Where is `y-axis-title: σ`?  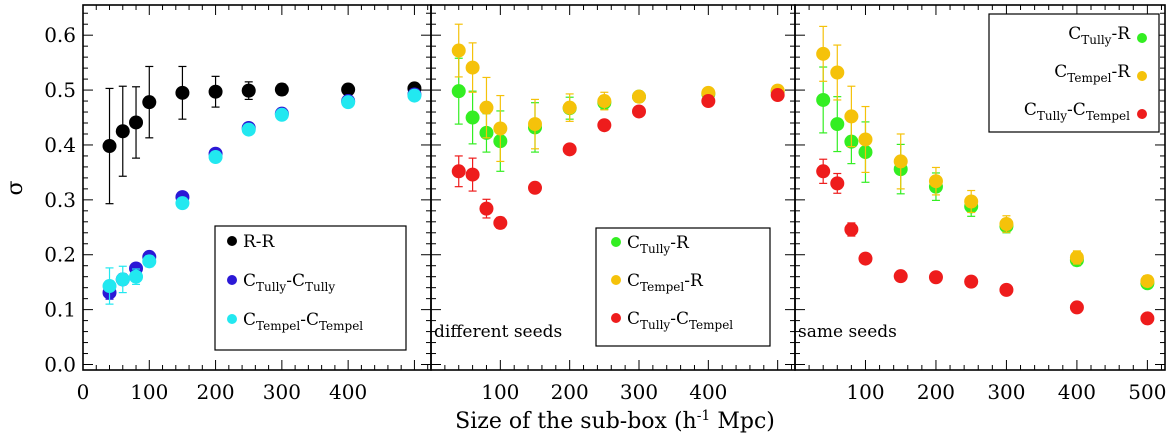 y-axis-title: σ is located at coordinates (15, 187).